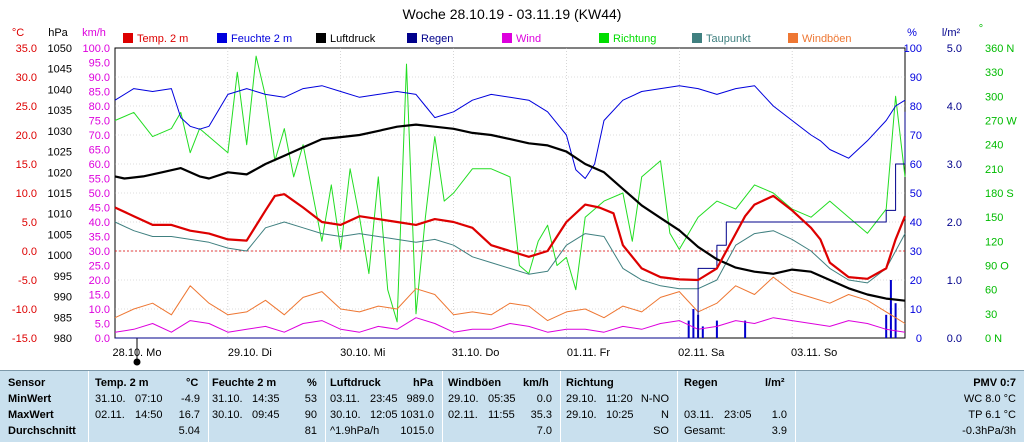 The height and width of the screenshot is (442, 1024). What do you see at coordinates (102, 339) in the screenshot?
I see `tick-label-wind: 0.0` at bounding box center [102, 339].